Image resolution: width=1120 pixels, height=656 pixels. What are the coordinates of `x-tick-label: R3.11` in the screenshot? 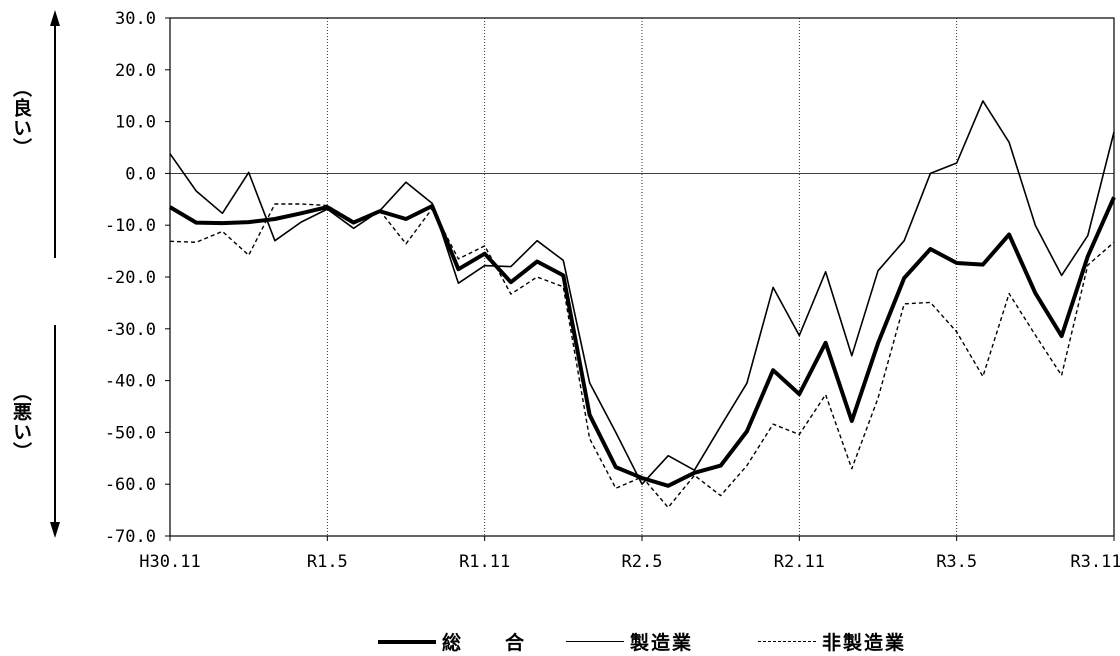 It's located at (1095, 562).